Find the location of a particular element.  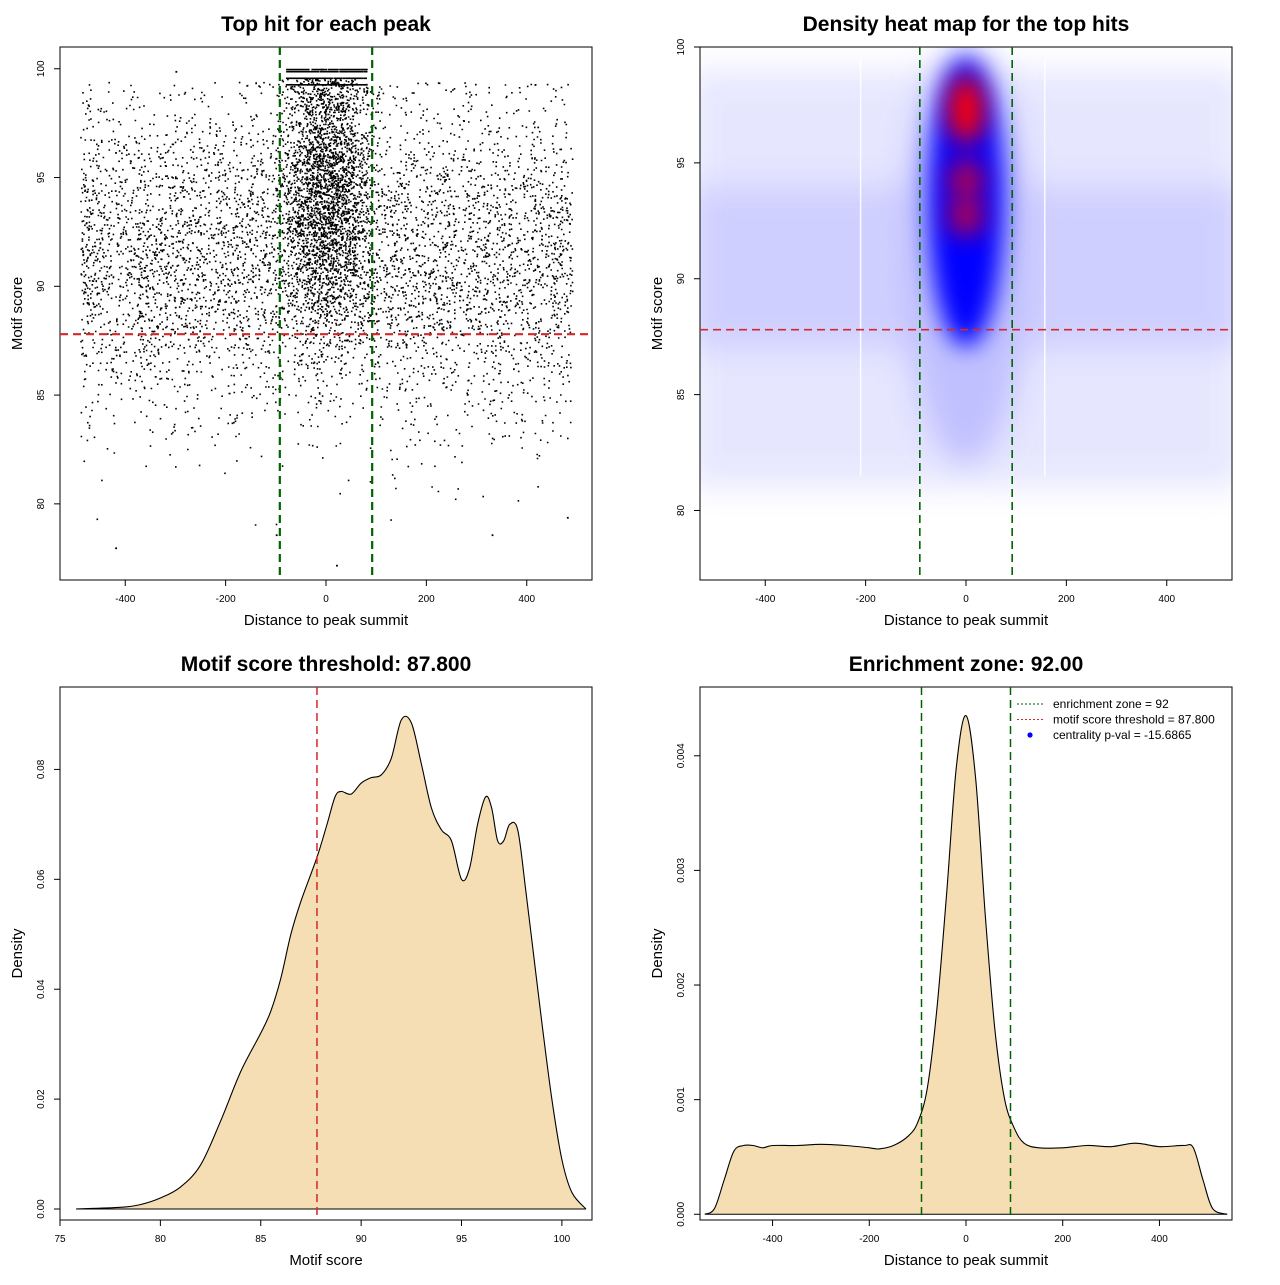

chart-title: Motif score threshold: 87.800 is located at coordinates (326, 664).